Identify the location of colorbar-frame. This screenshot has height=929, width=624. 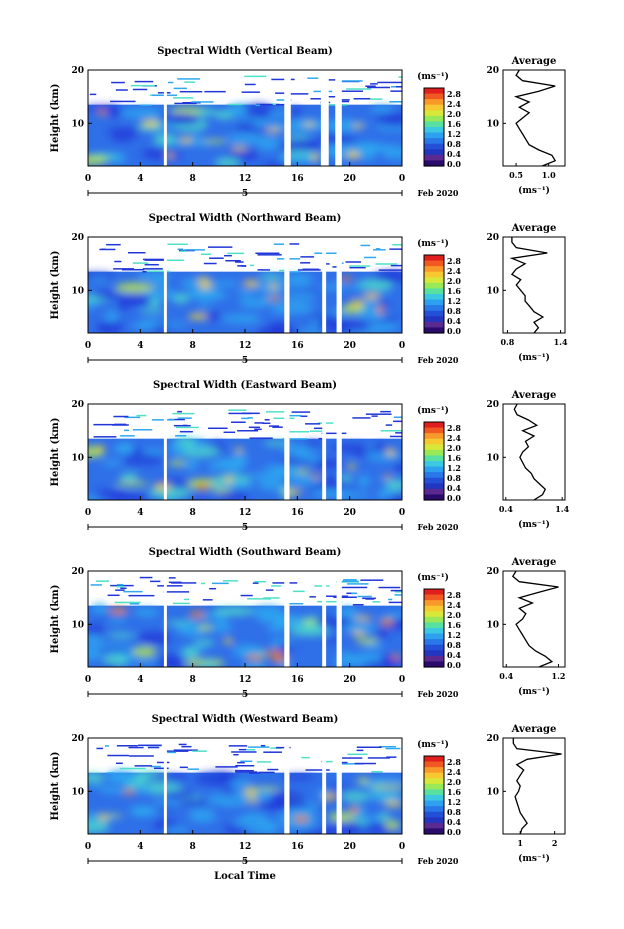
(434, 127).